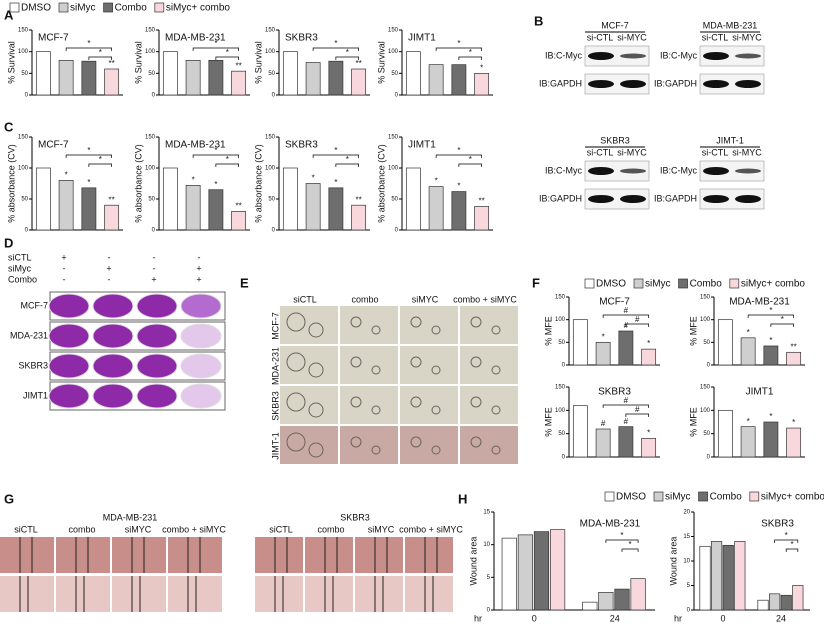  Describe the element at coordinates (781, 618) in the screenshot. I see `x-tick-label: 24` at that location.